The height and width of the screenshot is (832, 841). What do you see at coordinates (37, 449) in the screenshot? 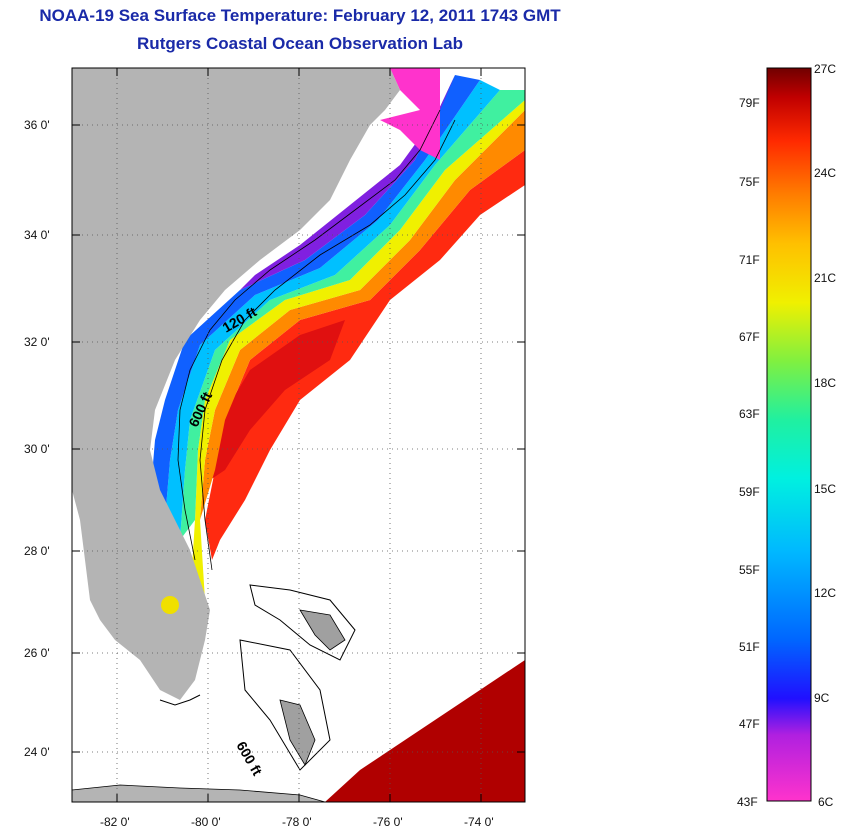
I see `lat-label: 30 0'` at bounding box center [37, 449].